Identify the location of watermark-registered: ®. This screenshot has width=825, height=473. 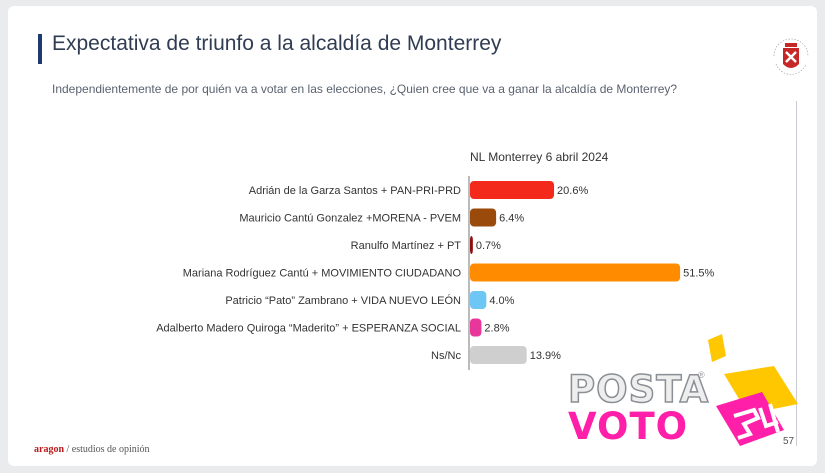
(701, 375).